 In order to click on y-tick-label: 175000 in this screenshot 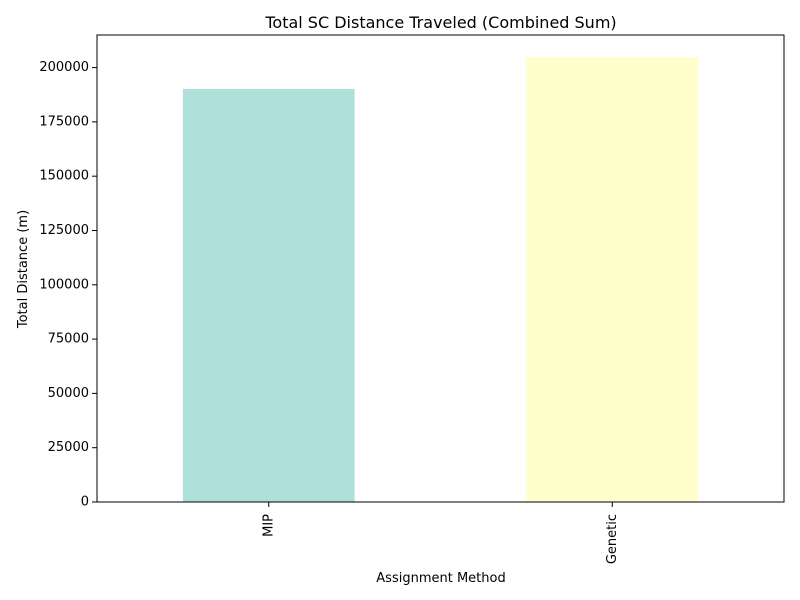, I will do `click(64, 121)`.